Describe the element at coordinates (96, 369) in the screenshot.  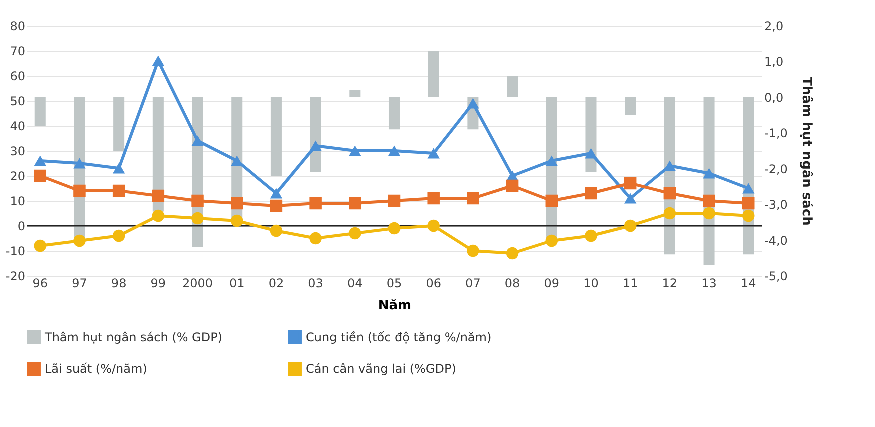
I see `legend-label: Lãi suất (%/năm)` at that location.